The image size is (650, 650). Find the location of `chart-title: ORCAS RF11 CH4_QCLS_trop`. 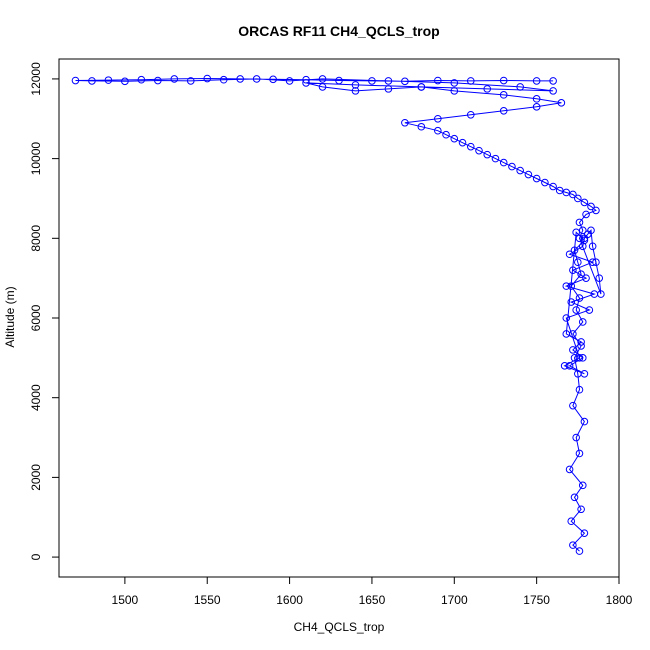

chart-title: ORCAS RF11 CH4_QCLS_trop is located at coordinates (338, 31).